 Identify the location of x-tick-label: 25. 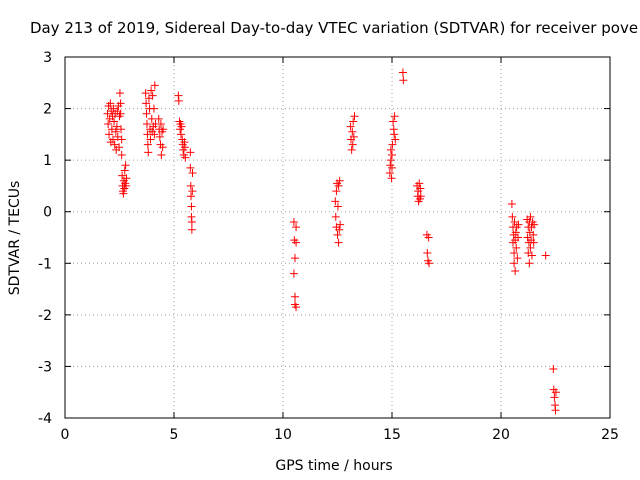
(610, 435).